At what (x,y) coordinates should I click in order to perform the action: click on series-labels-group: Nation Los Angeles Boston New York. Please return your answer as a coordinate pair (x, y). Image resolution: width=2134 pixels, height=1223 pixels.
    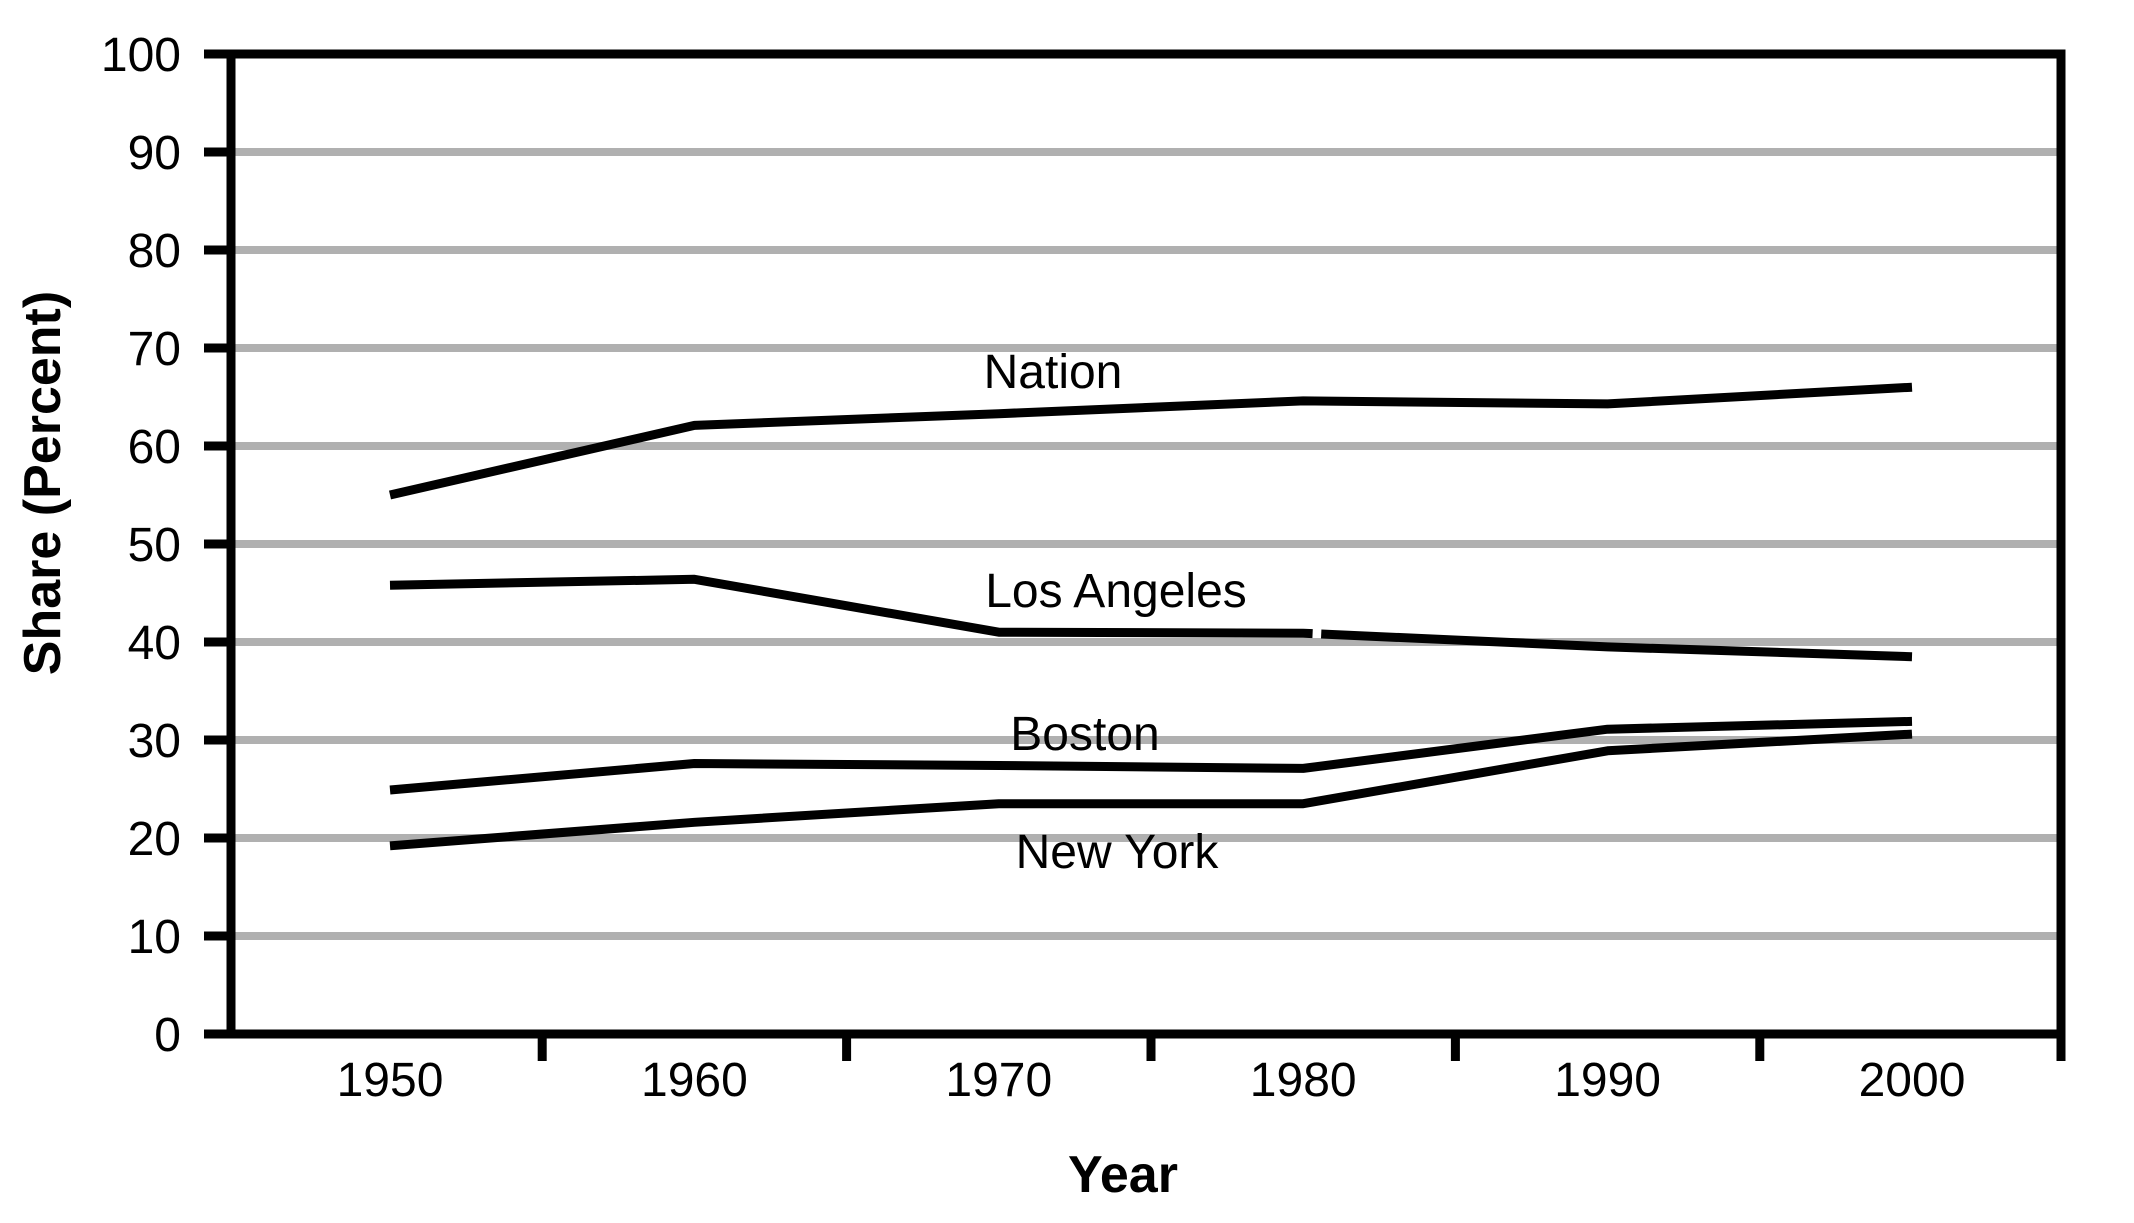
    Looking at the image, I should click on (1115, 612).